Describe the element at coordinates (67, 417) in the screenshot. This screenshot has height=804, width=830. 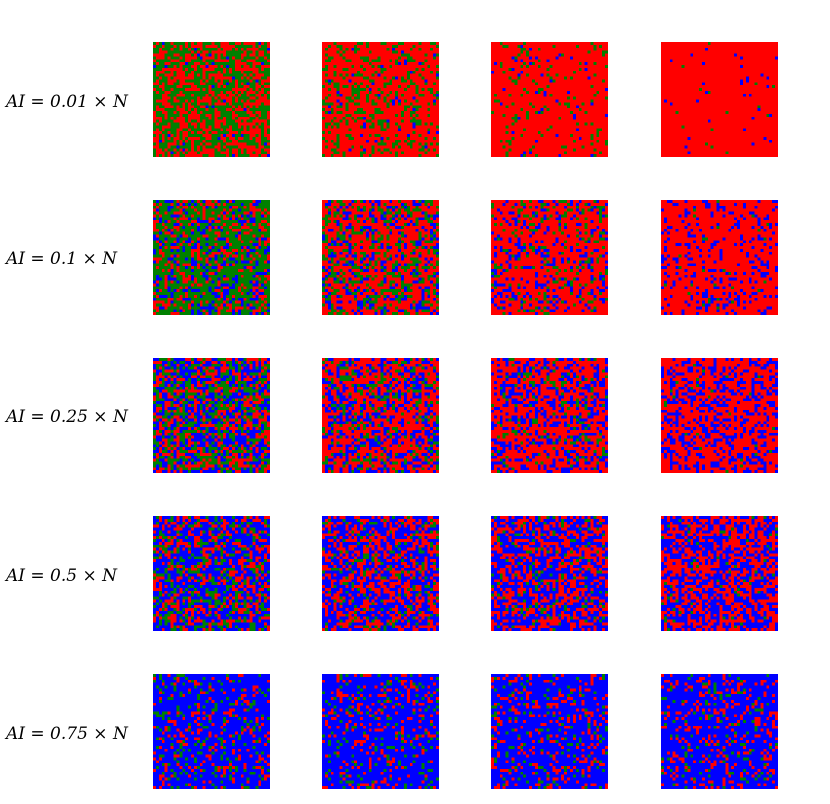
I see `row-label-2: AI = 0.25 × N` at that location.